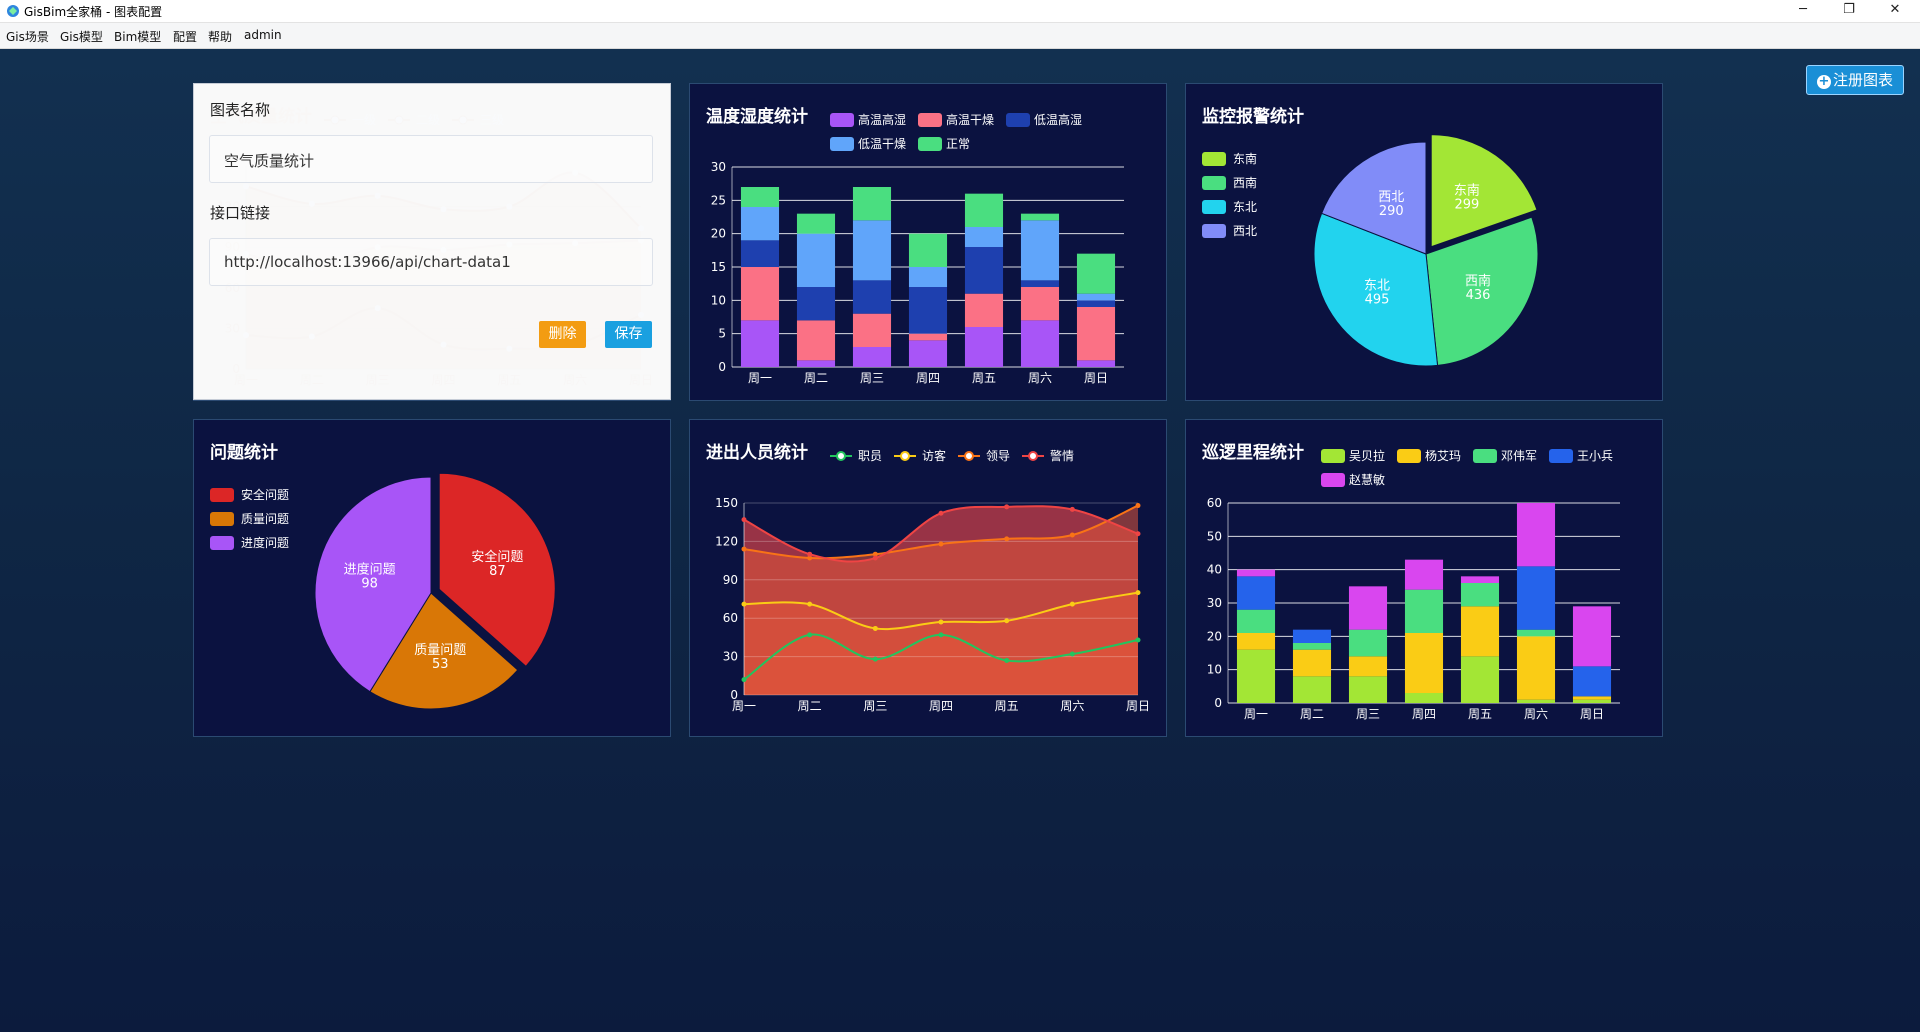  I want to click on register-chart-button: + 注册图表, so click(1855, 80).